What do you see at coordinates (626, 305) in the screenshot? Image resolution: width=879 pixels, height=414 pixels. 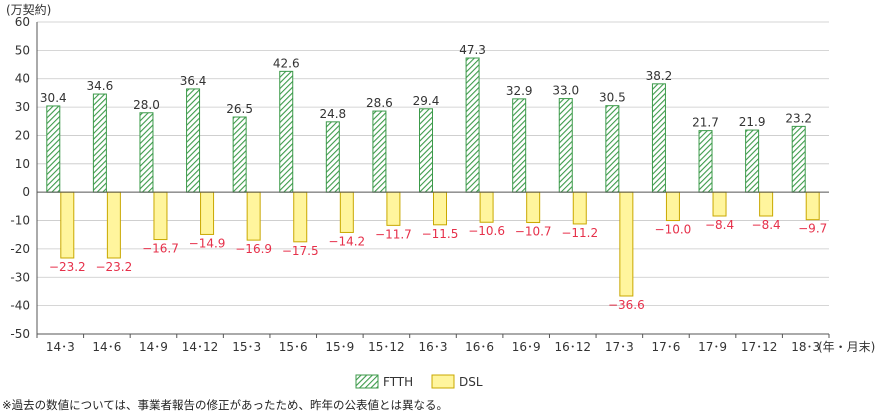 I see `data-label-dsl: −36.6` at bounding box center [626, 305].